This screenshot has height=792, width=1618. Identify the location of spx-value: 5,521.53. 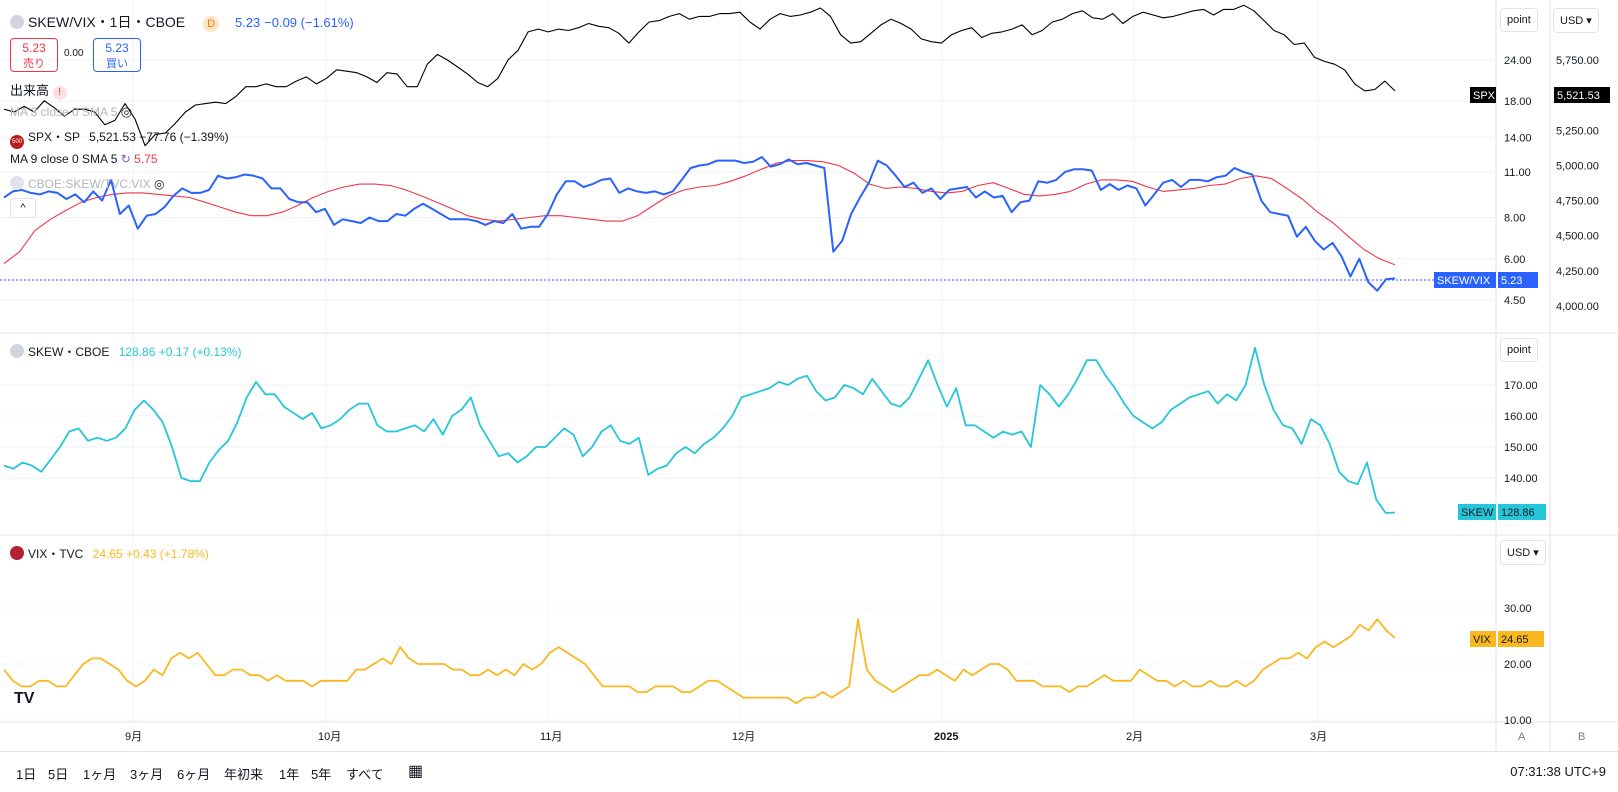
(112, 137).